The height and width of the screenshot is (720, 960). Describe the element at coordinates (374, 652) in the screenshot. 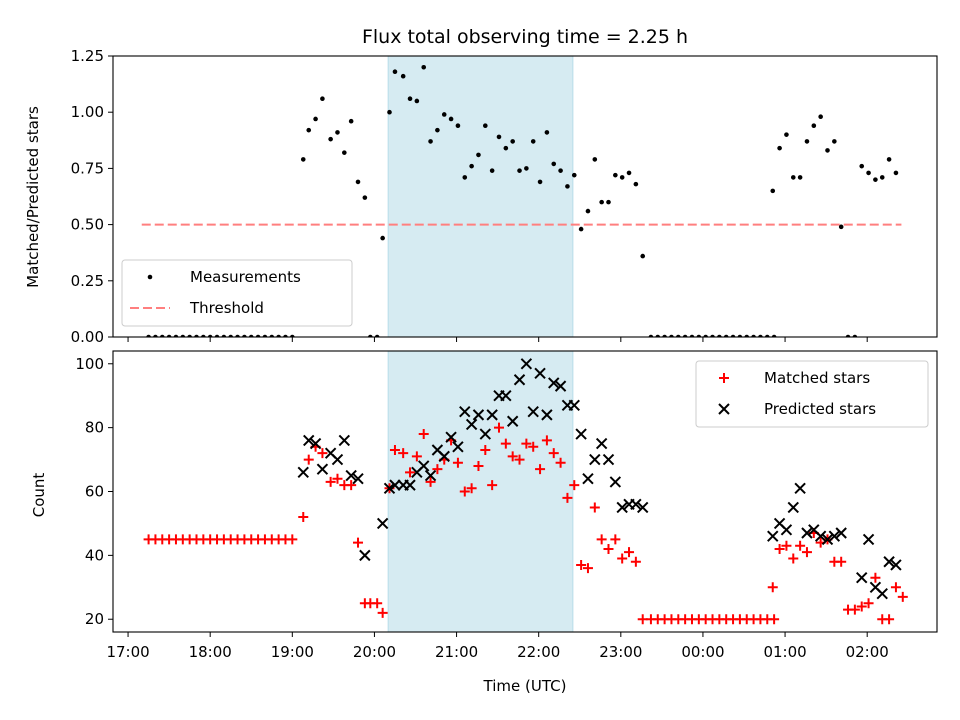

I see `x-tick-label: 20:00` at that location.